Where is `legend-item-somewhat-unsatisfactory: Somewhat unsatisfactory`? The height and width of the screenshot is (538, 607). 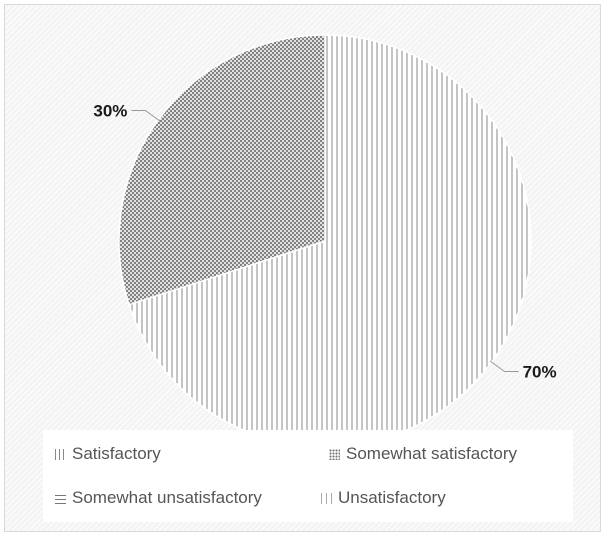
legend-item-somewhat-unsatisfactory: Somewhat unsatisfactory is located at coordinates (158, 498).